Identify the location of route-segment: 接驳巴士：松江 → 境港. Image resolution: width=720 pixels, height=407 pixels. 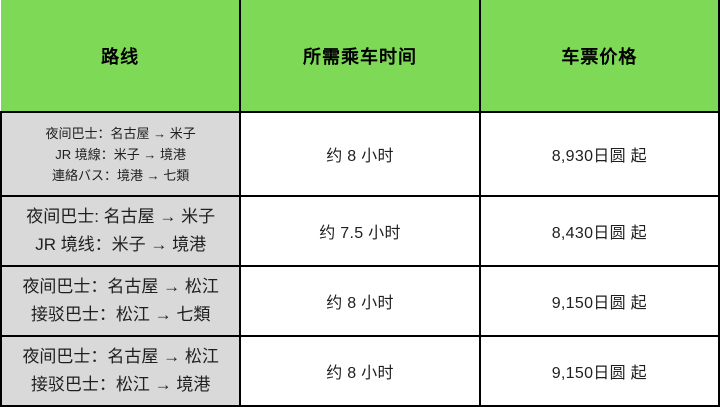
(120, 384).